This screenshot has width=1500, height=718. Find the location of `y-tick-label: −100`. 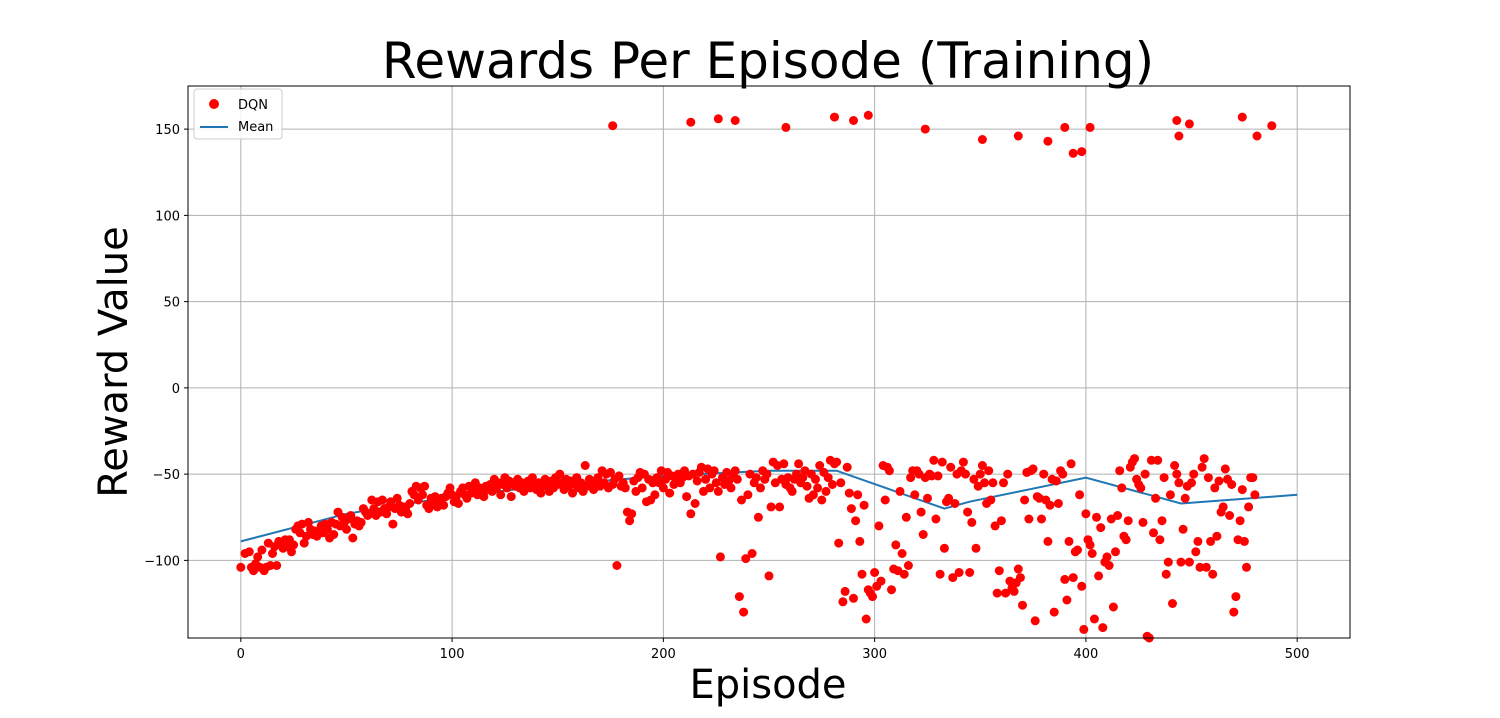

y-tick-label: −100 is located at coordinates (162, 561).